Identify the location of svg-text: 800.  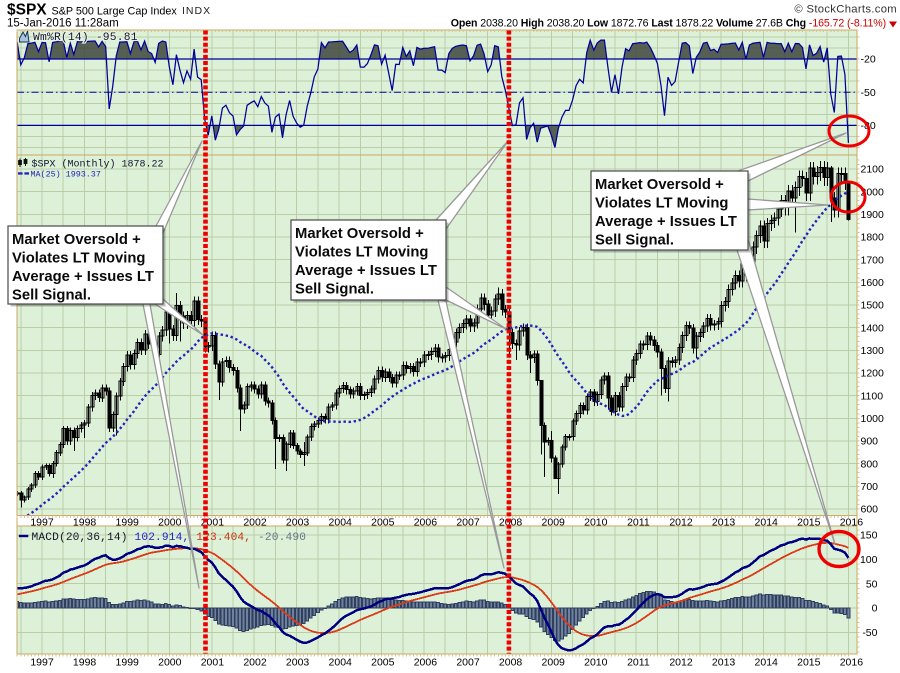
(870, 464).